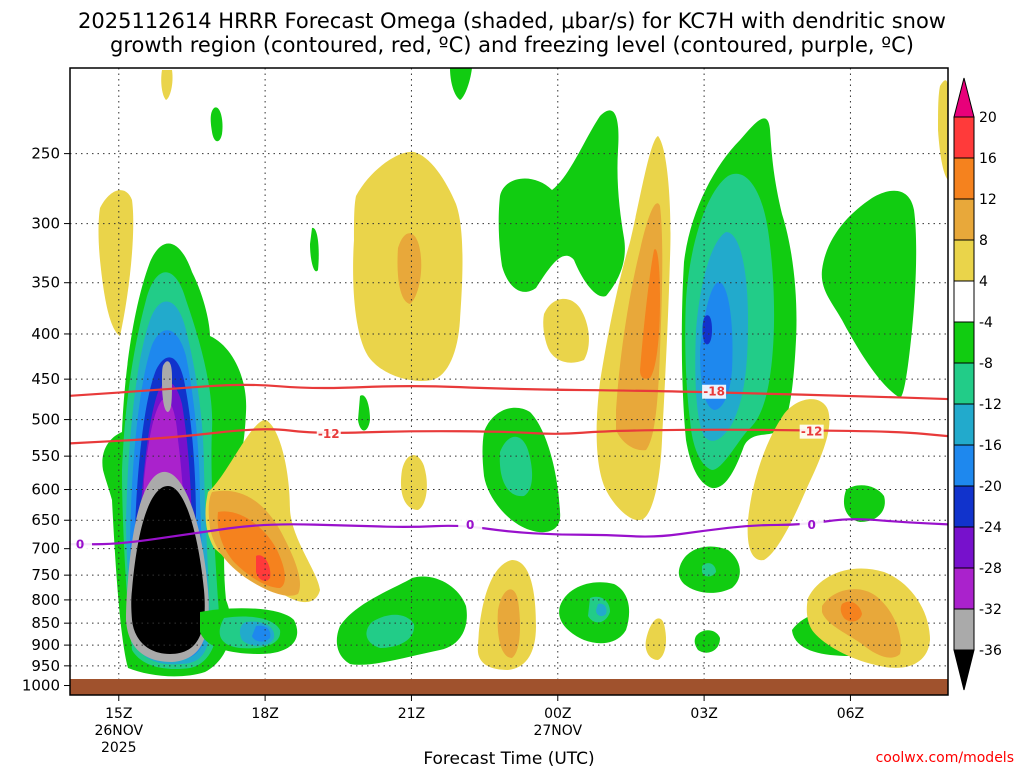 Image resolution: width=1024 pixels, height=768 pixels. Describe the element at coordinates (986, 364) in the screenshot. I see `colorbar-label: -8` at that location.